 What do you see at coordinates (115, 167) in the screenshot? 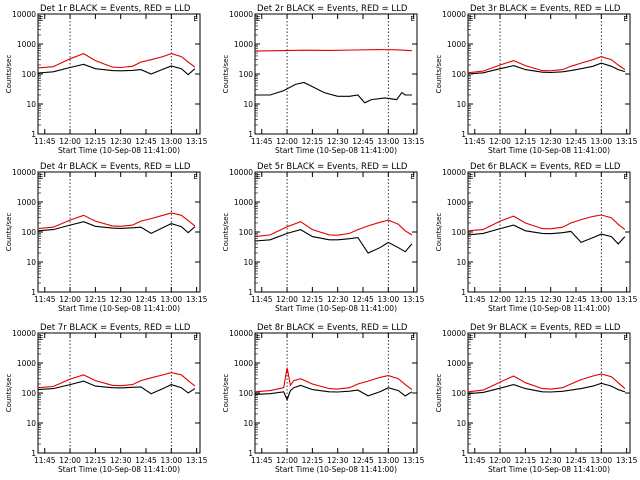
I see `chart-title: Det 4r BLACK = Events, RED = LLD` at bounding box center [115, 167].